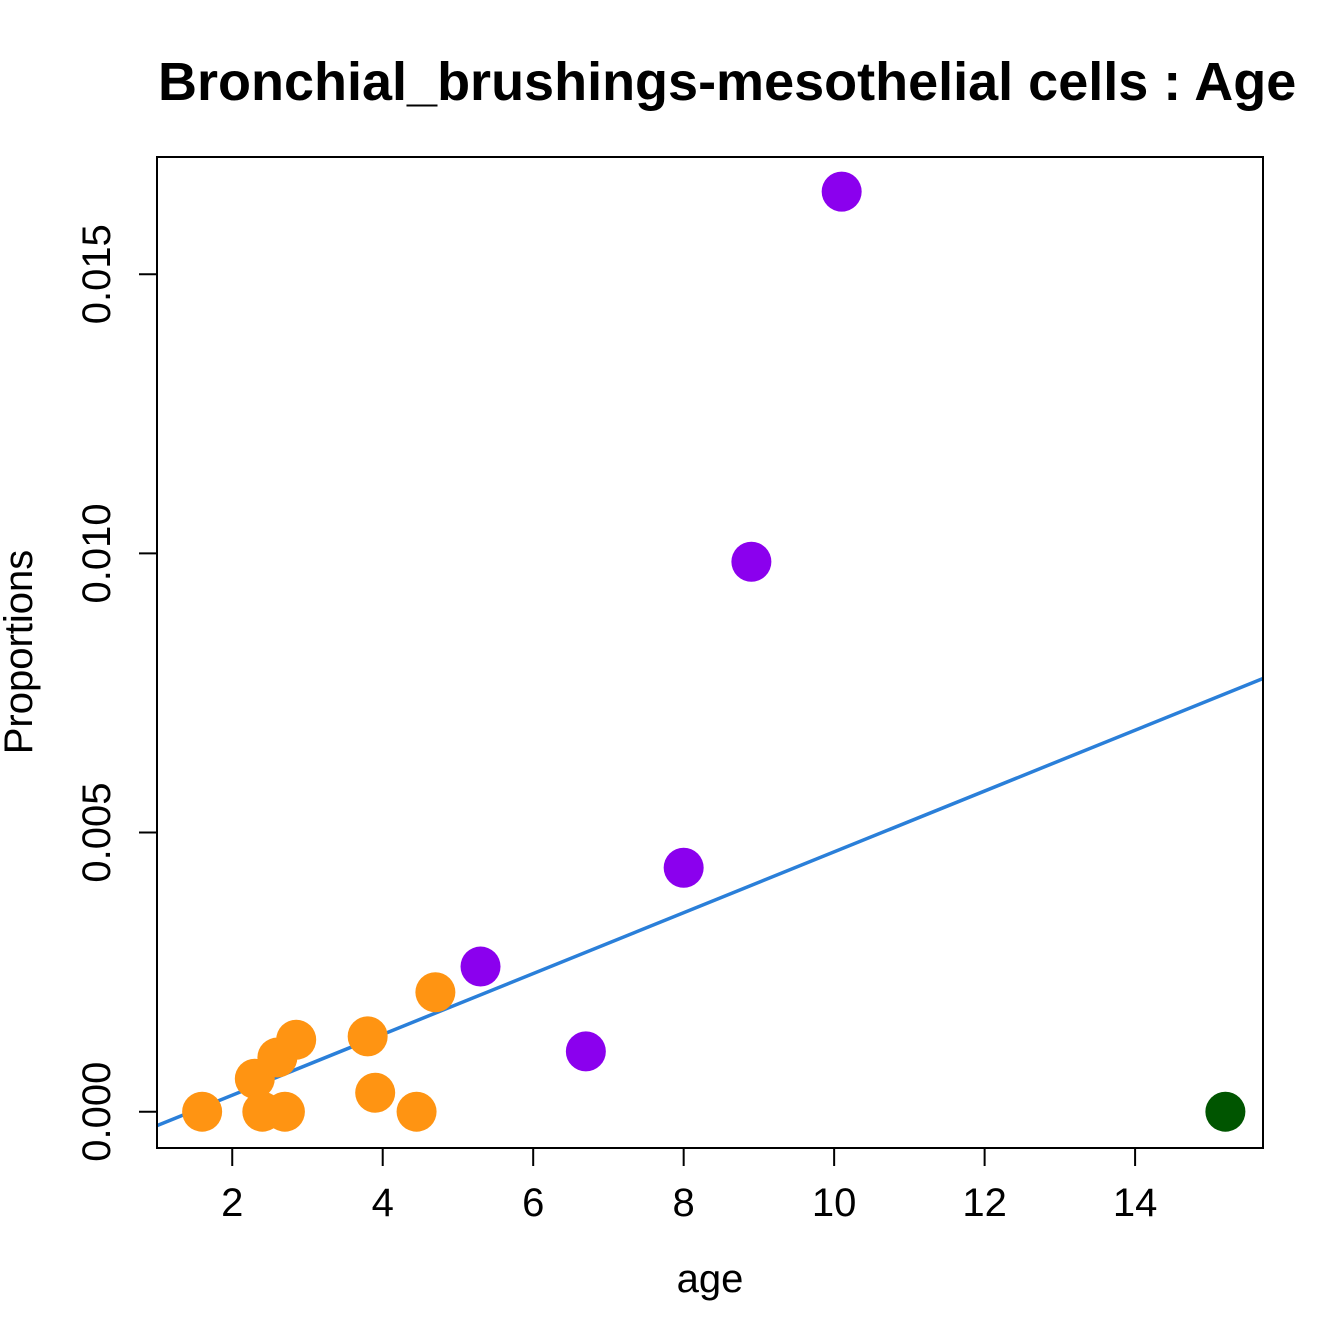 Image resolution: width=1344 pixels, height=1344 pixels. I want to click on y-tick-label: 0.010, so click(97, 553).